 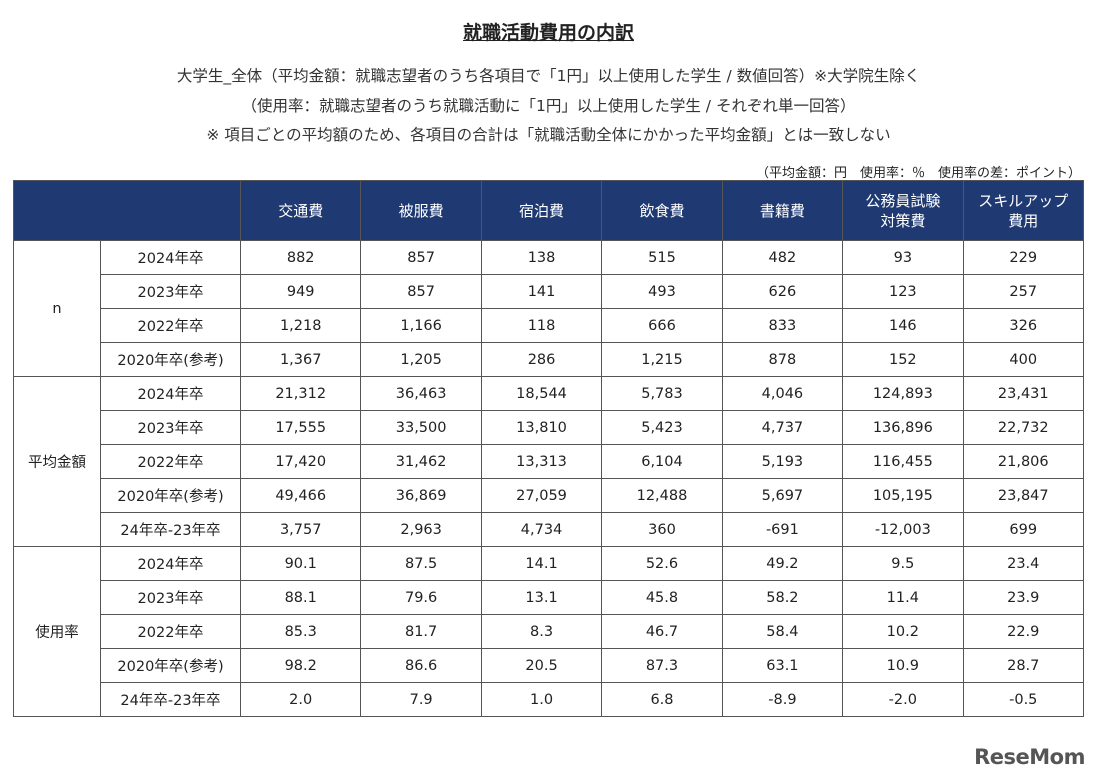 What do you see at coordinates (300, 393) in the screenshot?
I see `cell: 21,312` at bounding box center [300, 393].